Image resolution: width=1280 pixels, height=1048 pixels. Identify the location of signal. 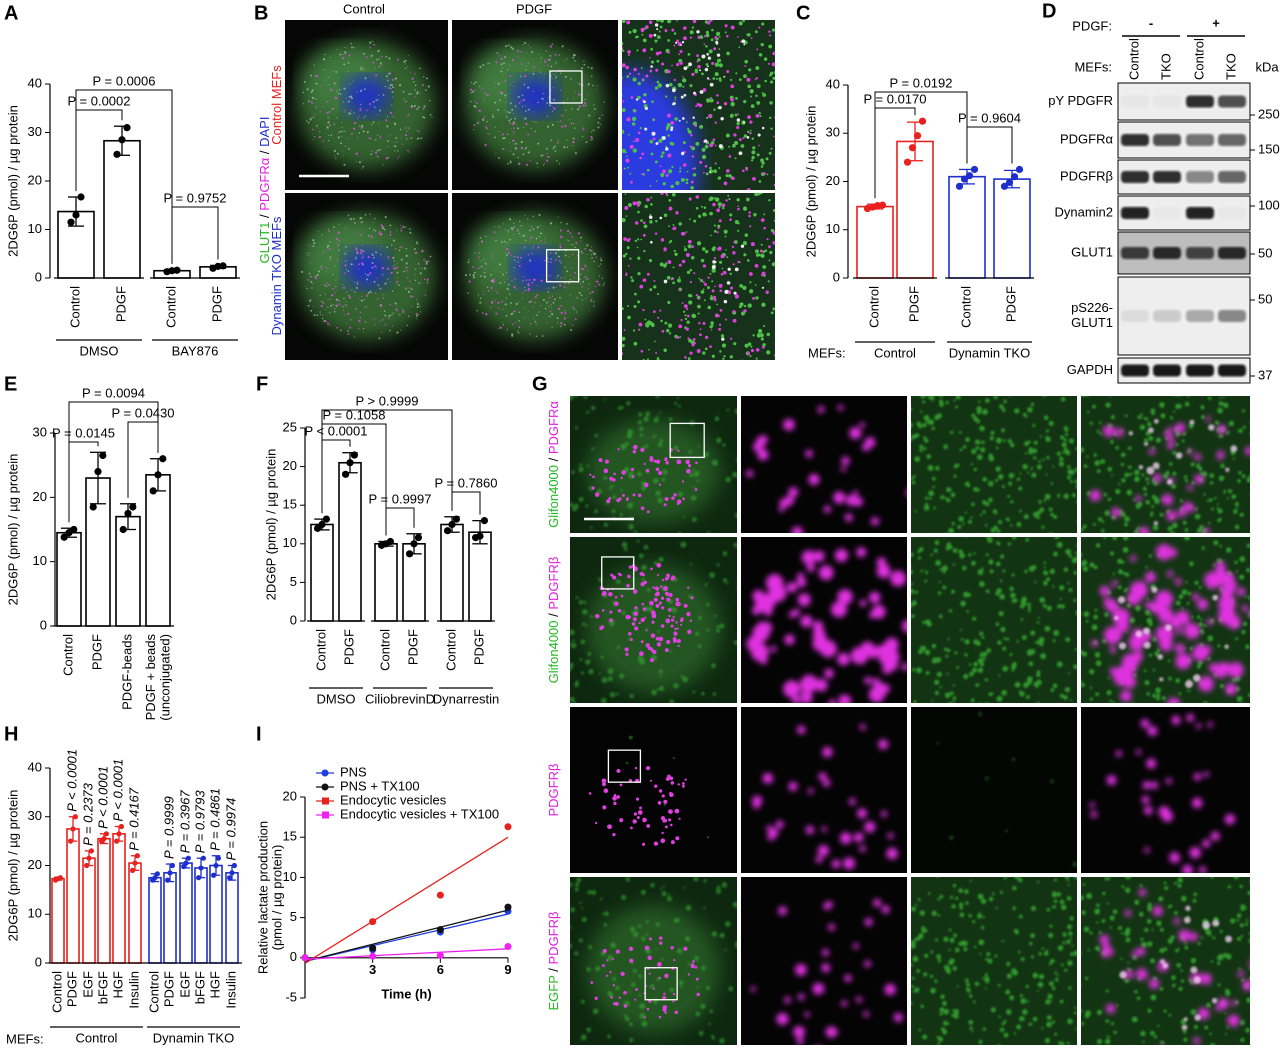
(698, 276).